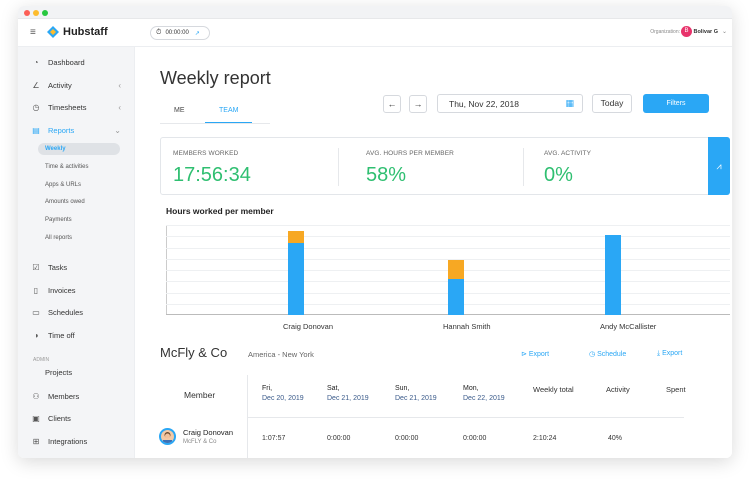 The height and width of the screenshot is (482, 750). Describe the element at coordinates (339, 438) in the screenshot. I see `cell-day-2: 0:00:00` at that location.